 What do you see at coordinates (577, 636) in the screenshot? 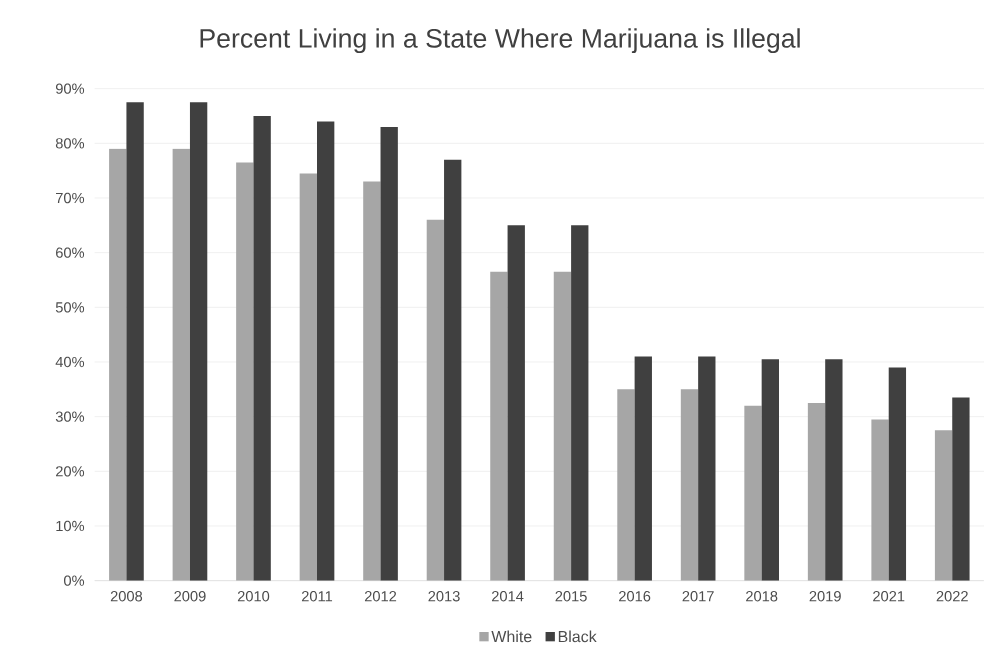
I see `legend-label: Black` at bounding box center [577, 636].